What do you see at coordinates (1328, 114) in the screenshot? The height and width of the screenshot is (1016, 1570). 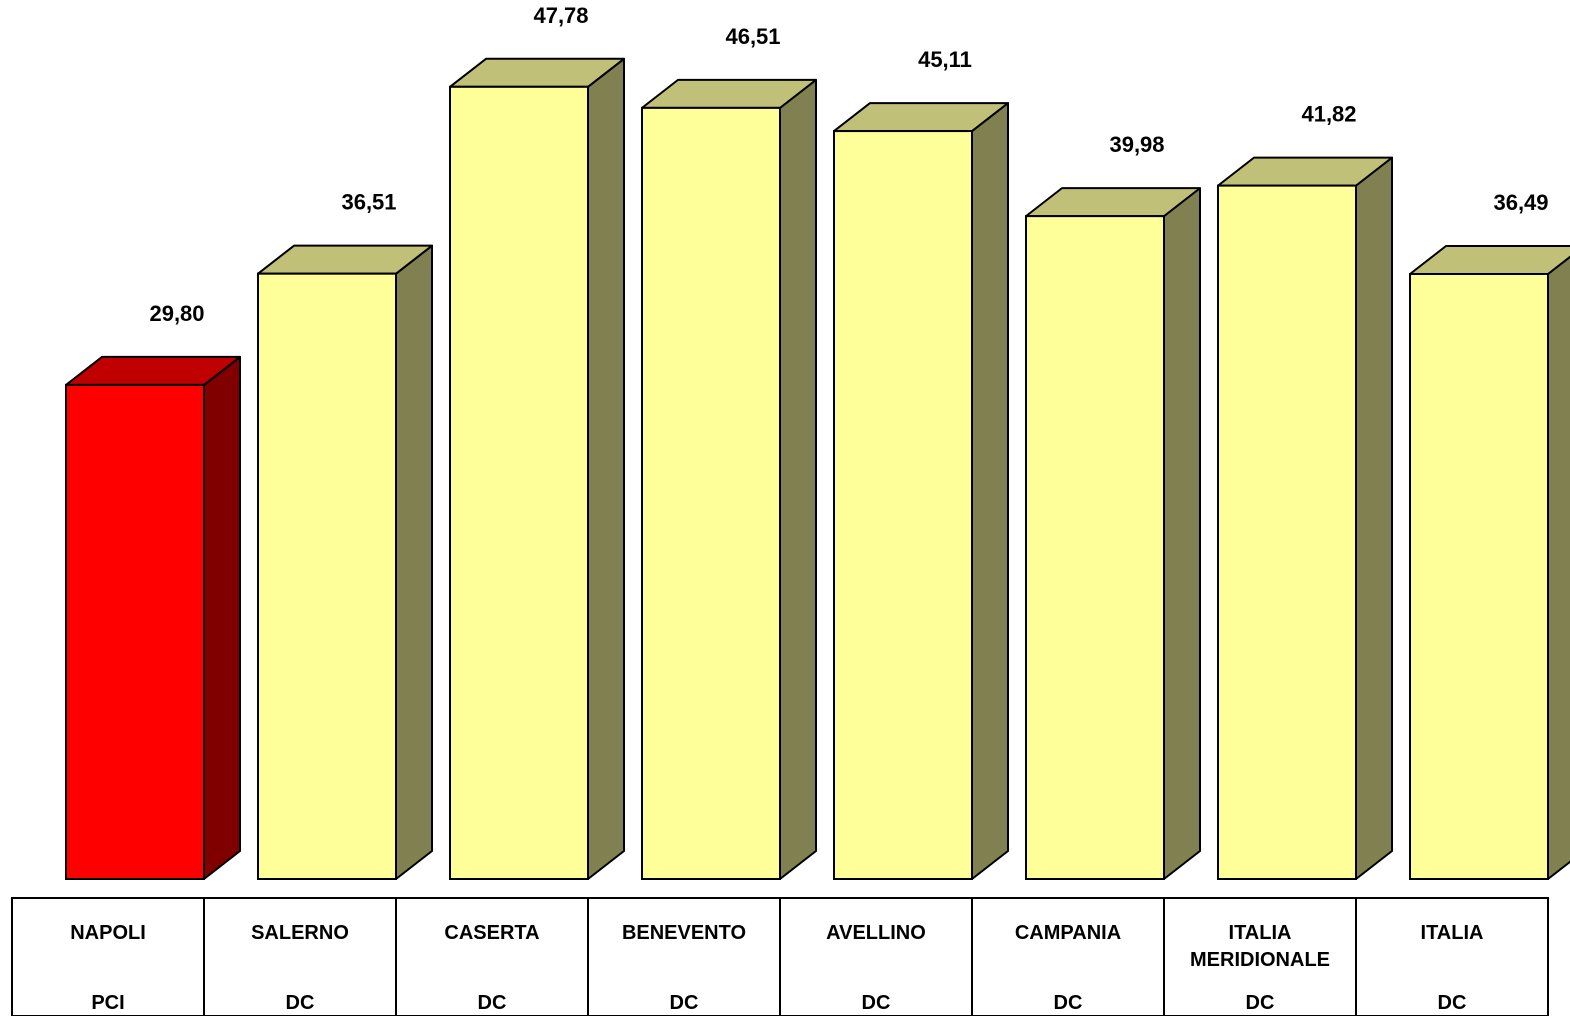 I see `data-label: 41,82` at bounding box center [1328, 114].